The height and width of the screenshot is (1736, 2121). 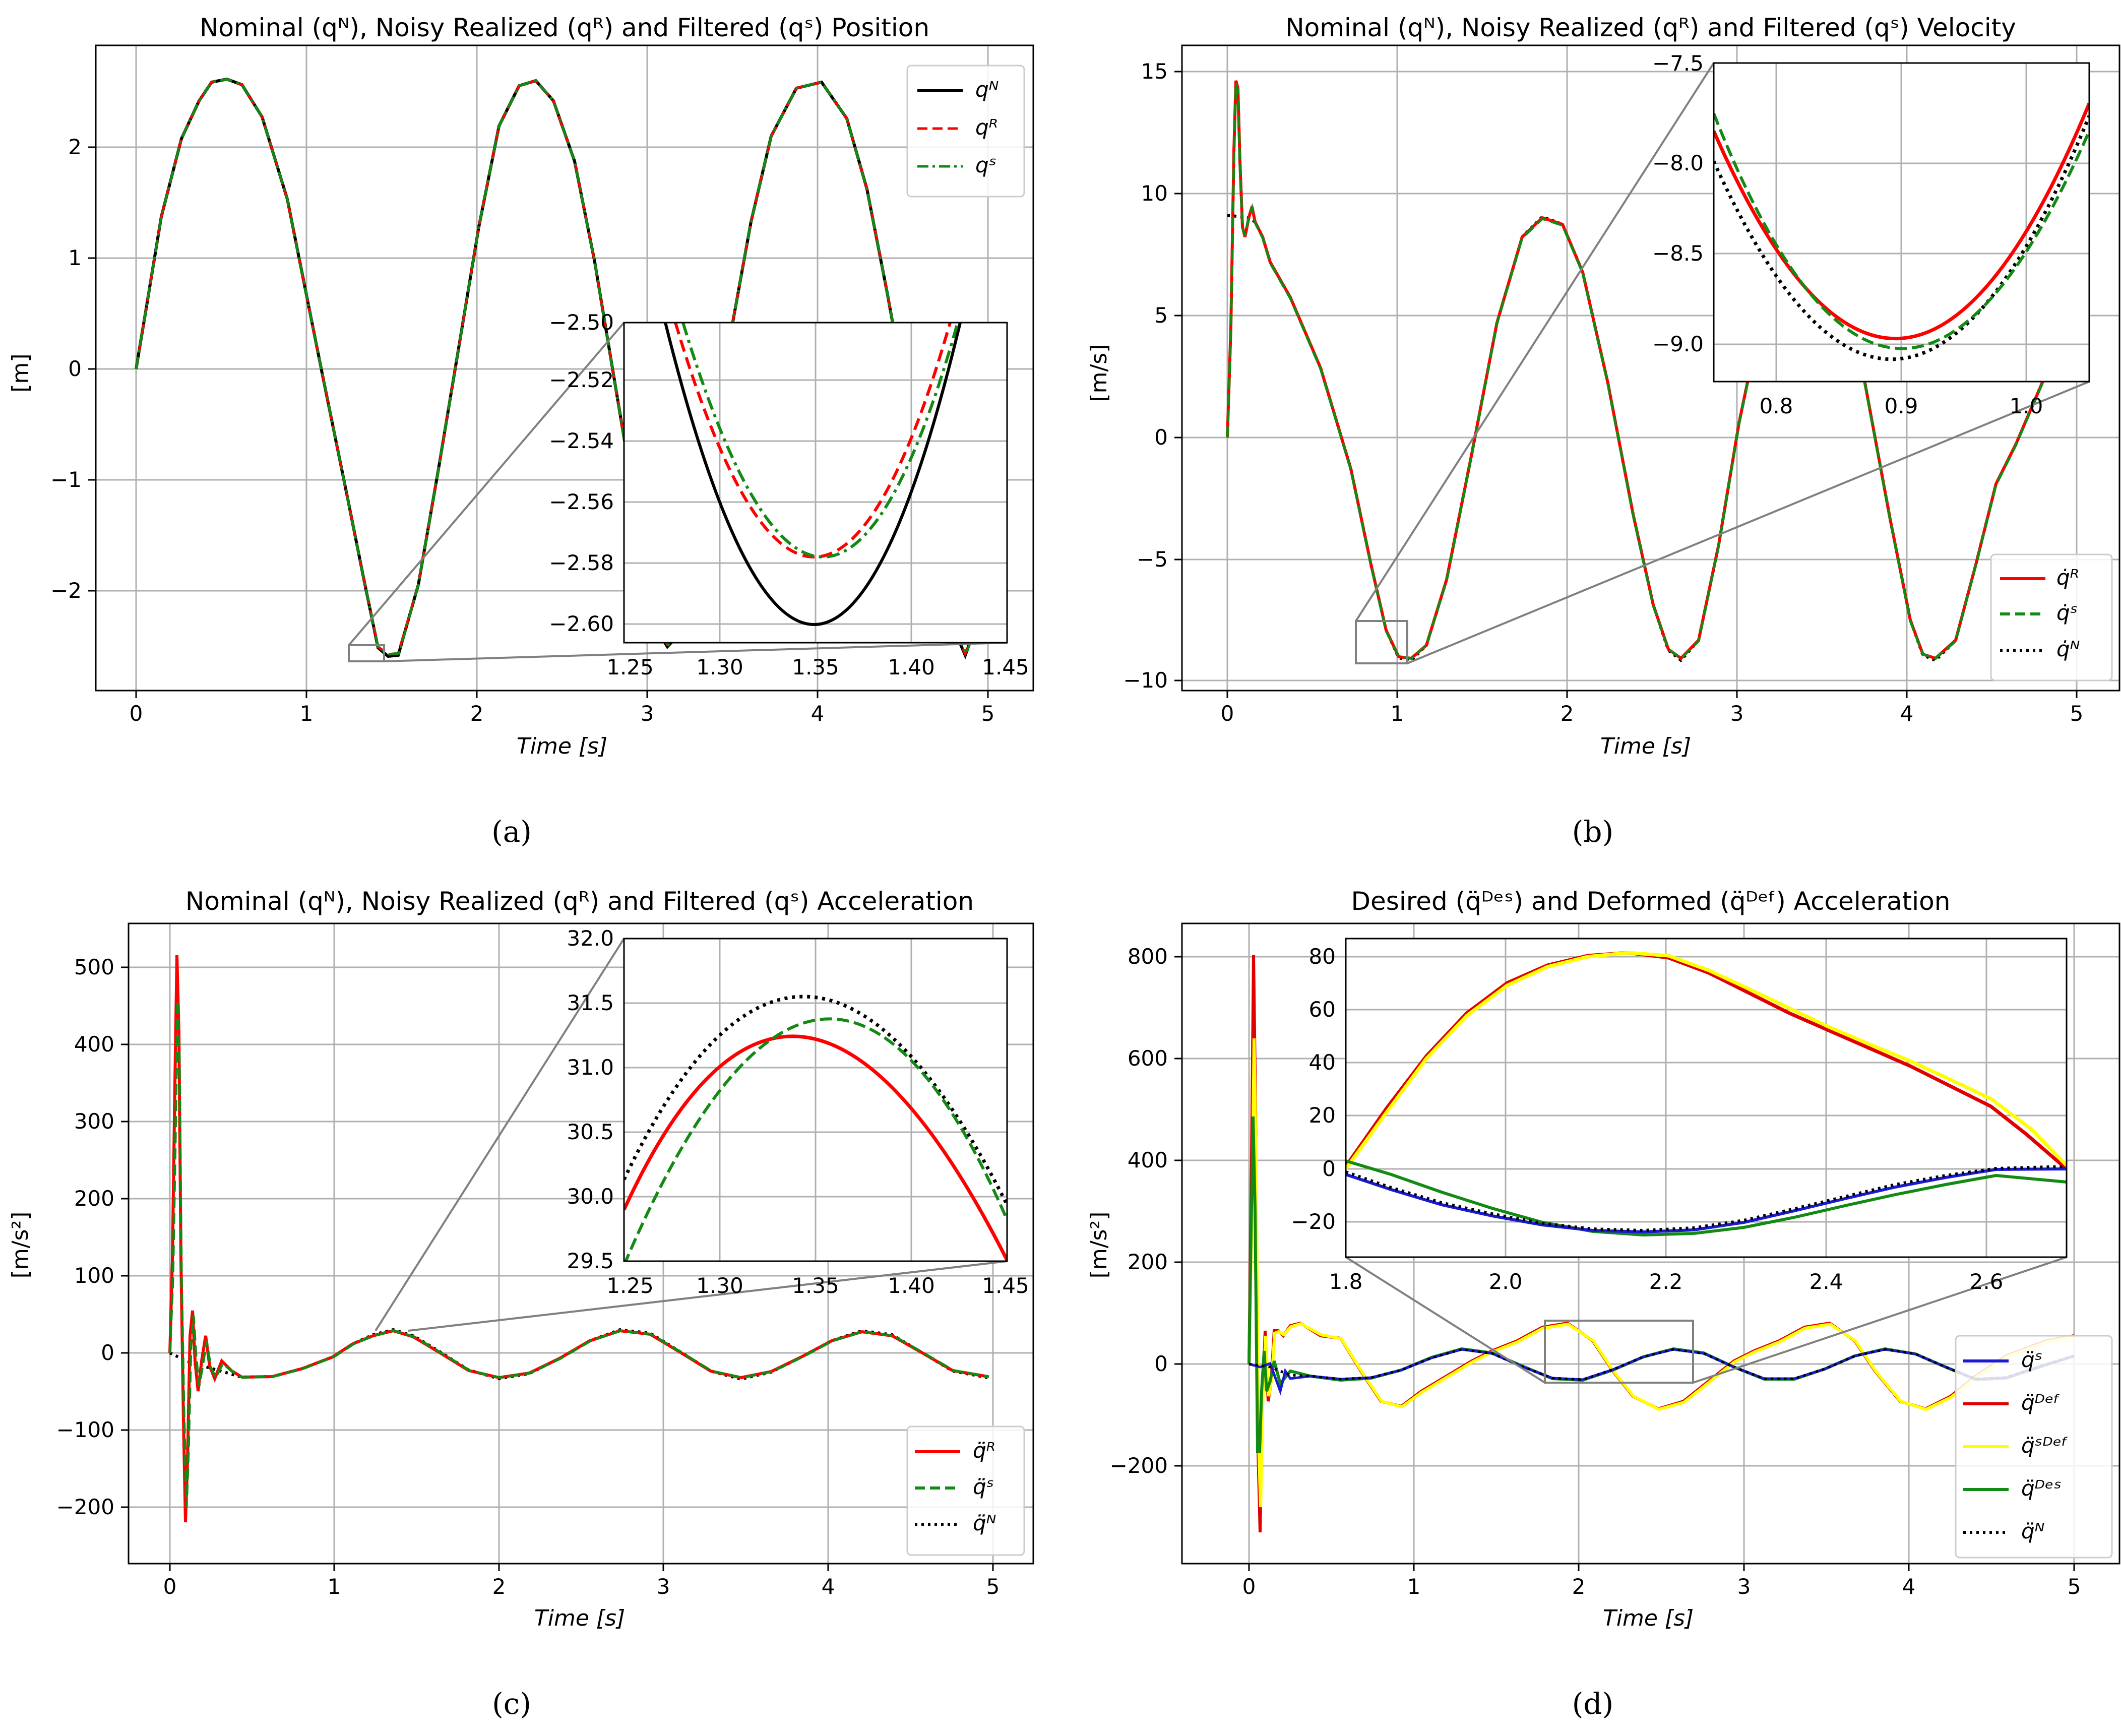 I want to click on c-inset-ytick-label: 29.5, so click(x=590, y=1261).